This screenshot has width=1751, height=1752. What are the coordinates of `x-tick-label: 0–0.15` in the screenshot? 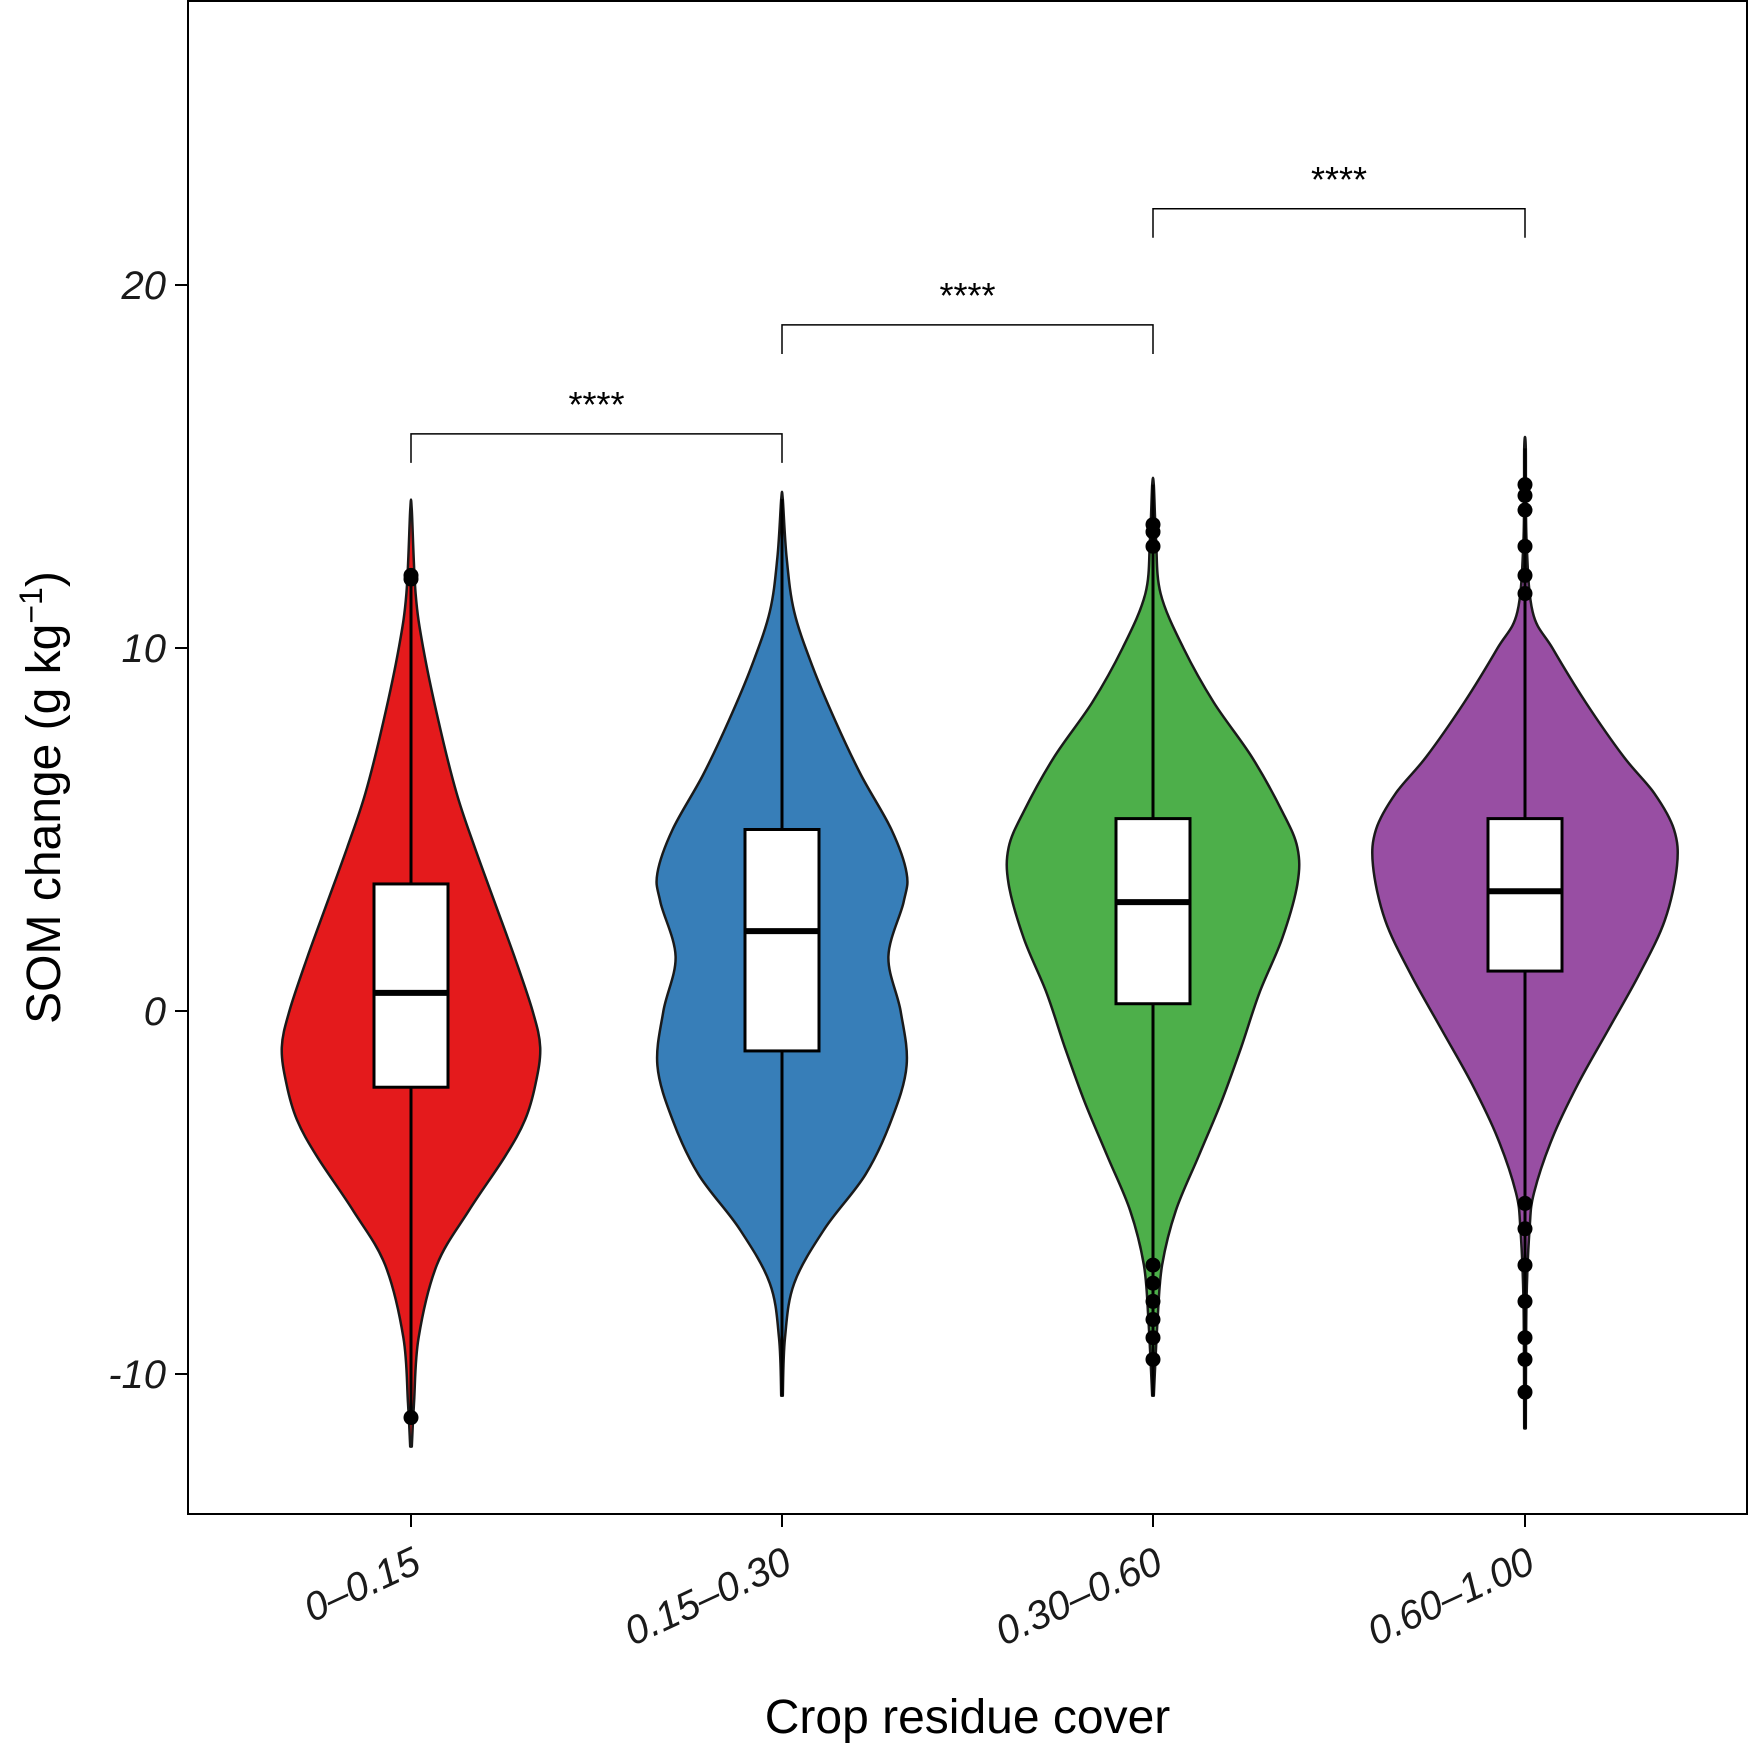 It's located at (362, 1585).